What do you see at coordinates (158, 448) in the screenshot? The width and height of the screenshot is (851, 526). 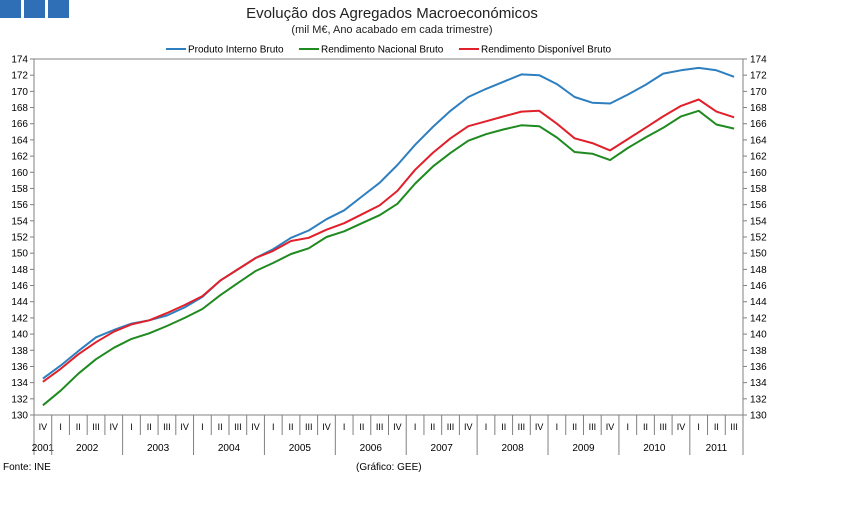 I see `x-year-label: 2003` at bounding box center [158, 448].